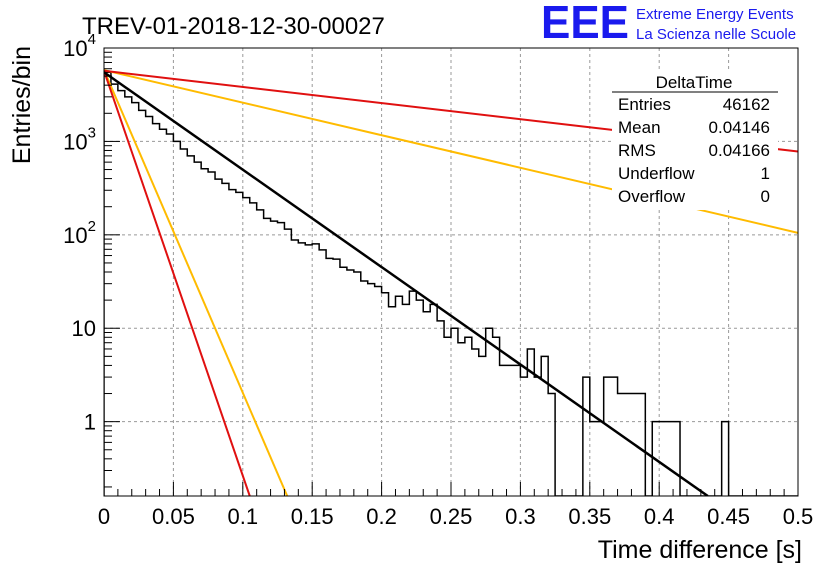  What do you see at coordinates (92, 132) in the screenshot?
I see `y-tick-exponent: 3` at bounding box center [92, 132].